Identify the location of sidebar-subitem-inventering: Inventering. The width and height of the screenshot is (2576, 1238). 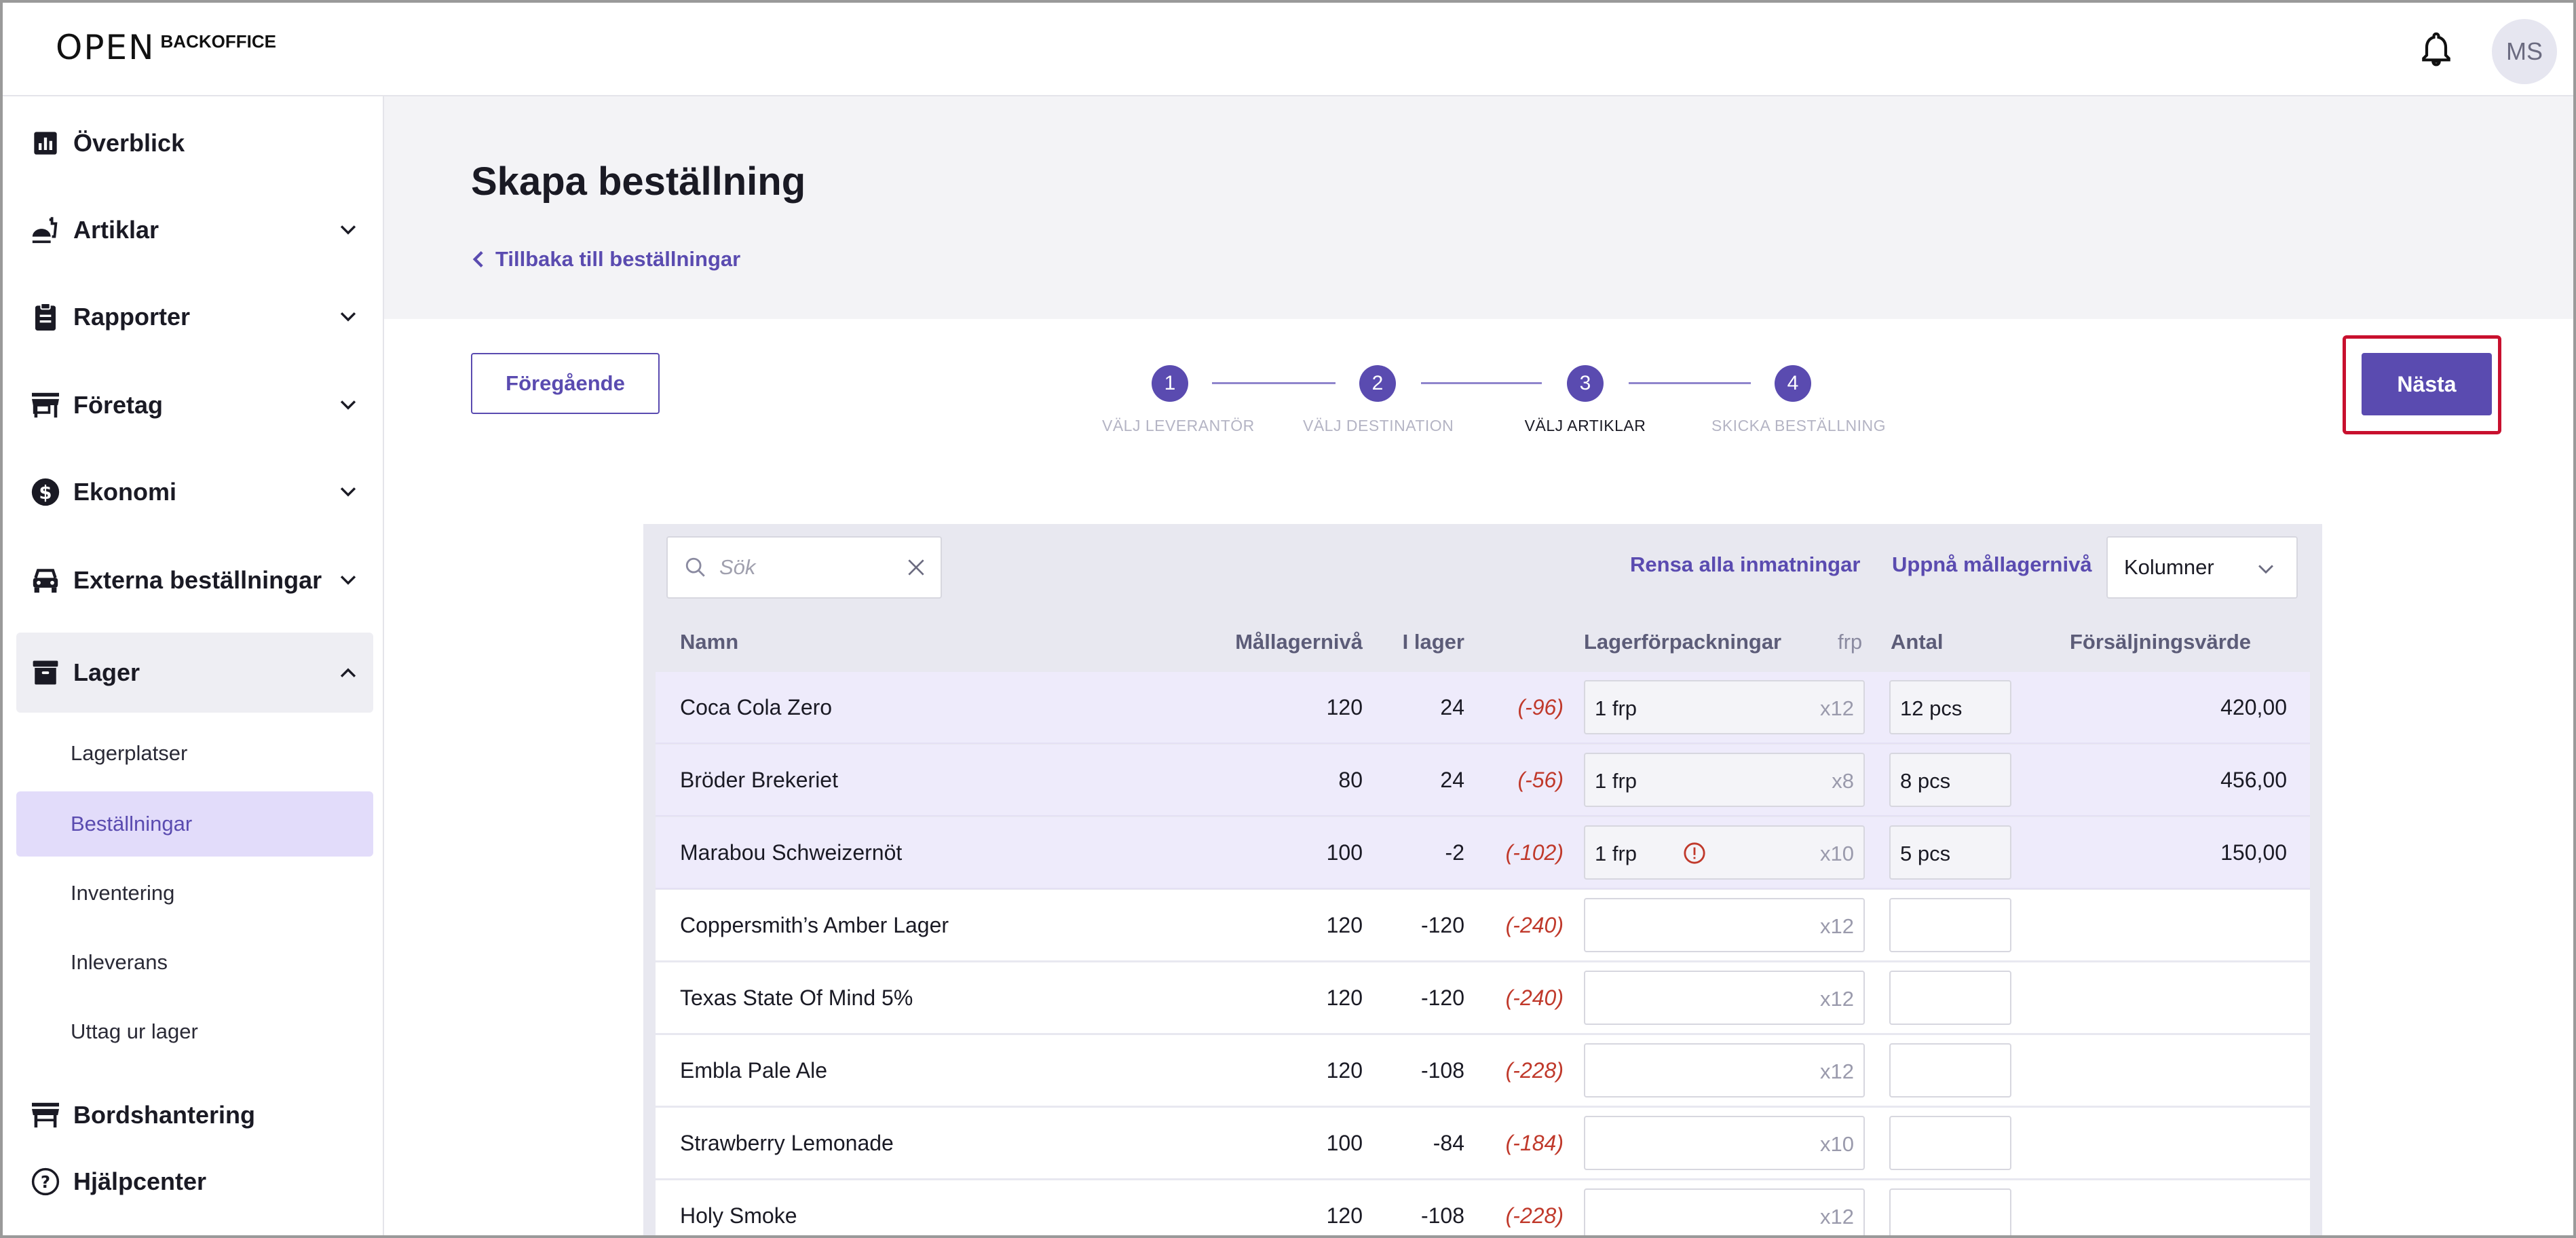
(195, 893).